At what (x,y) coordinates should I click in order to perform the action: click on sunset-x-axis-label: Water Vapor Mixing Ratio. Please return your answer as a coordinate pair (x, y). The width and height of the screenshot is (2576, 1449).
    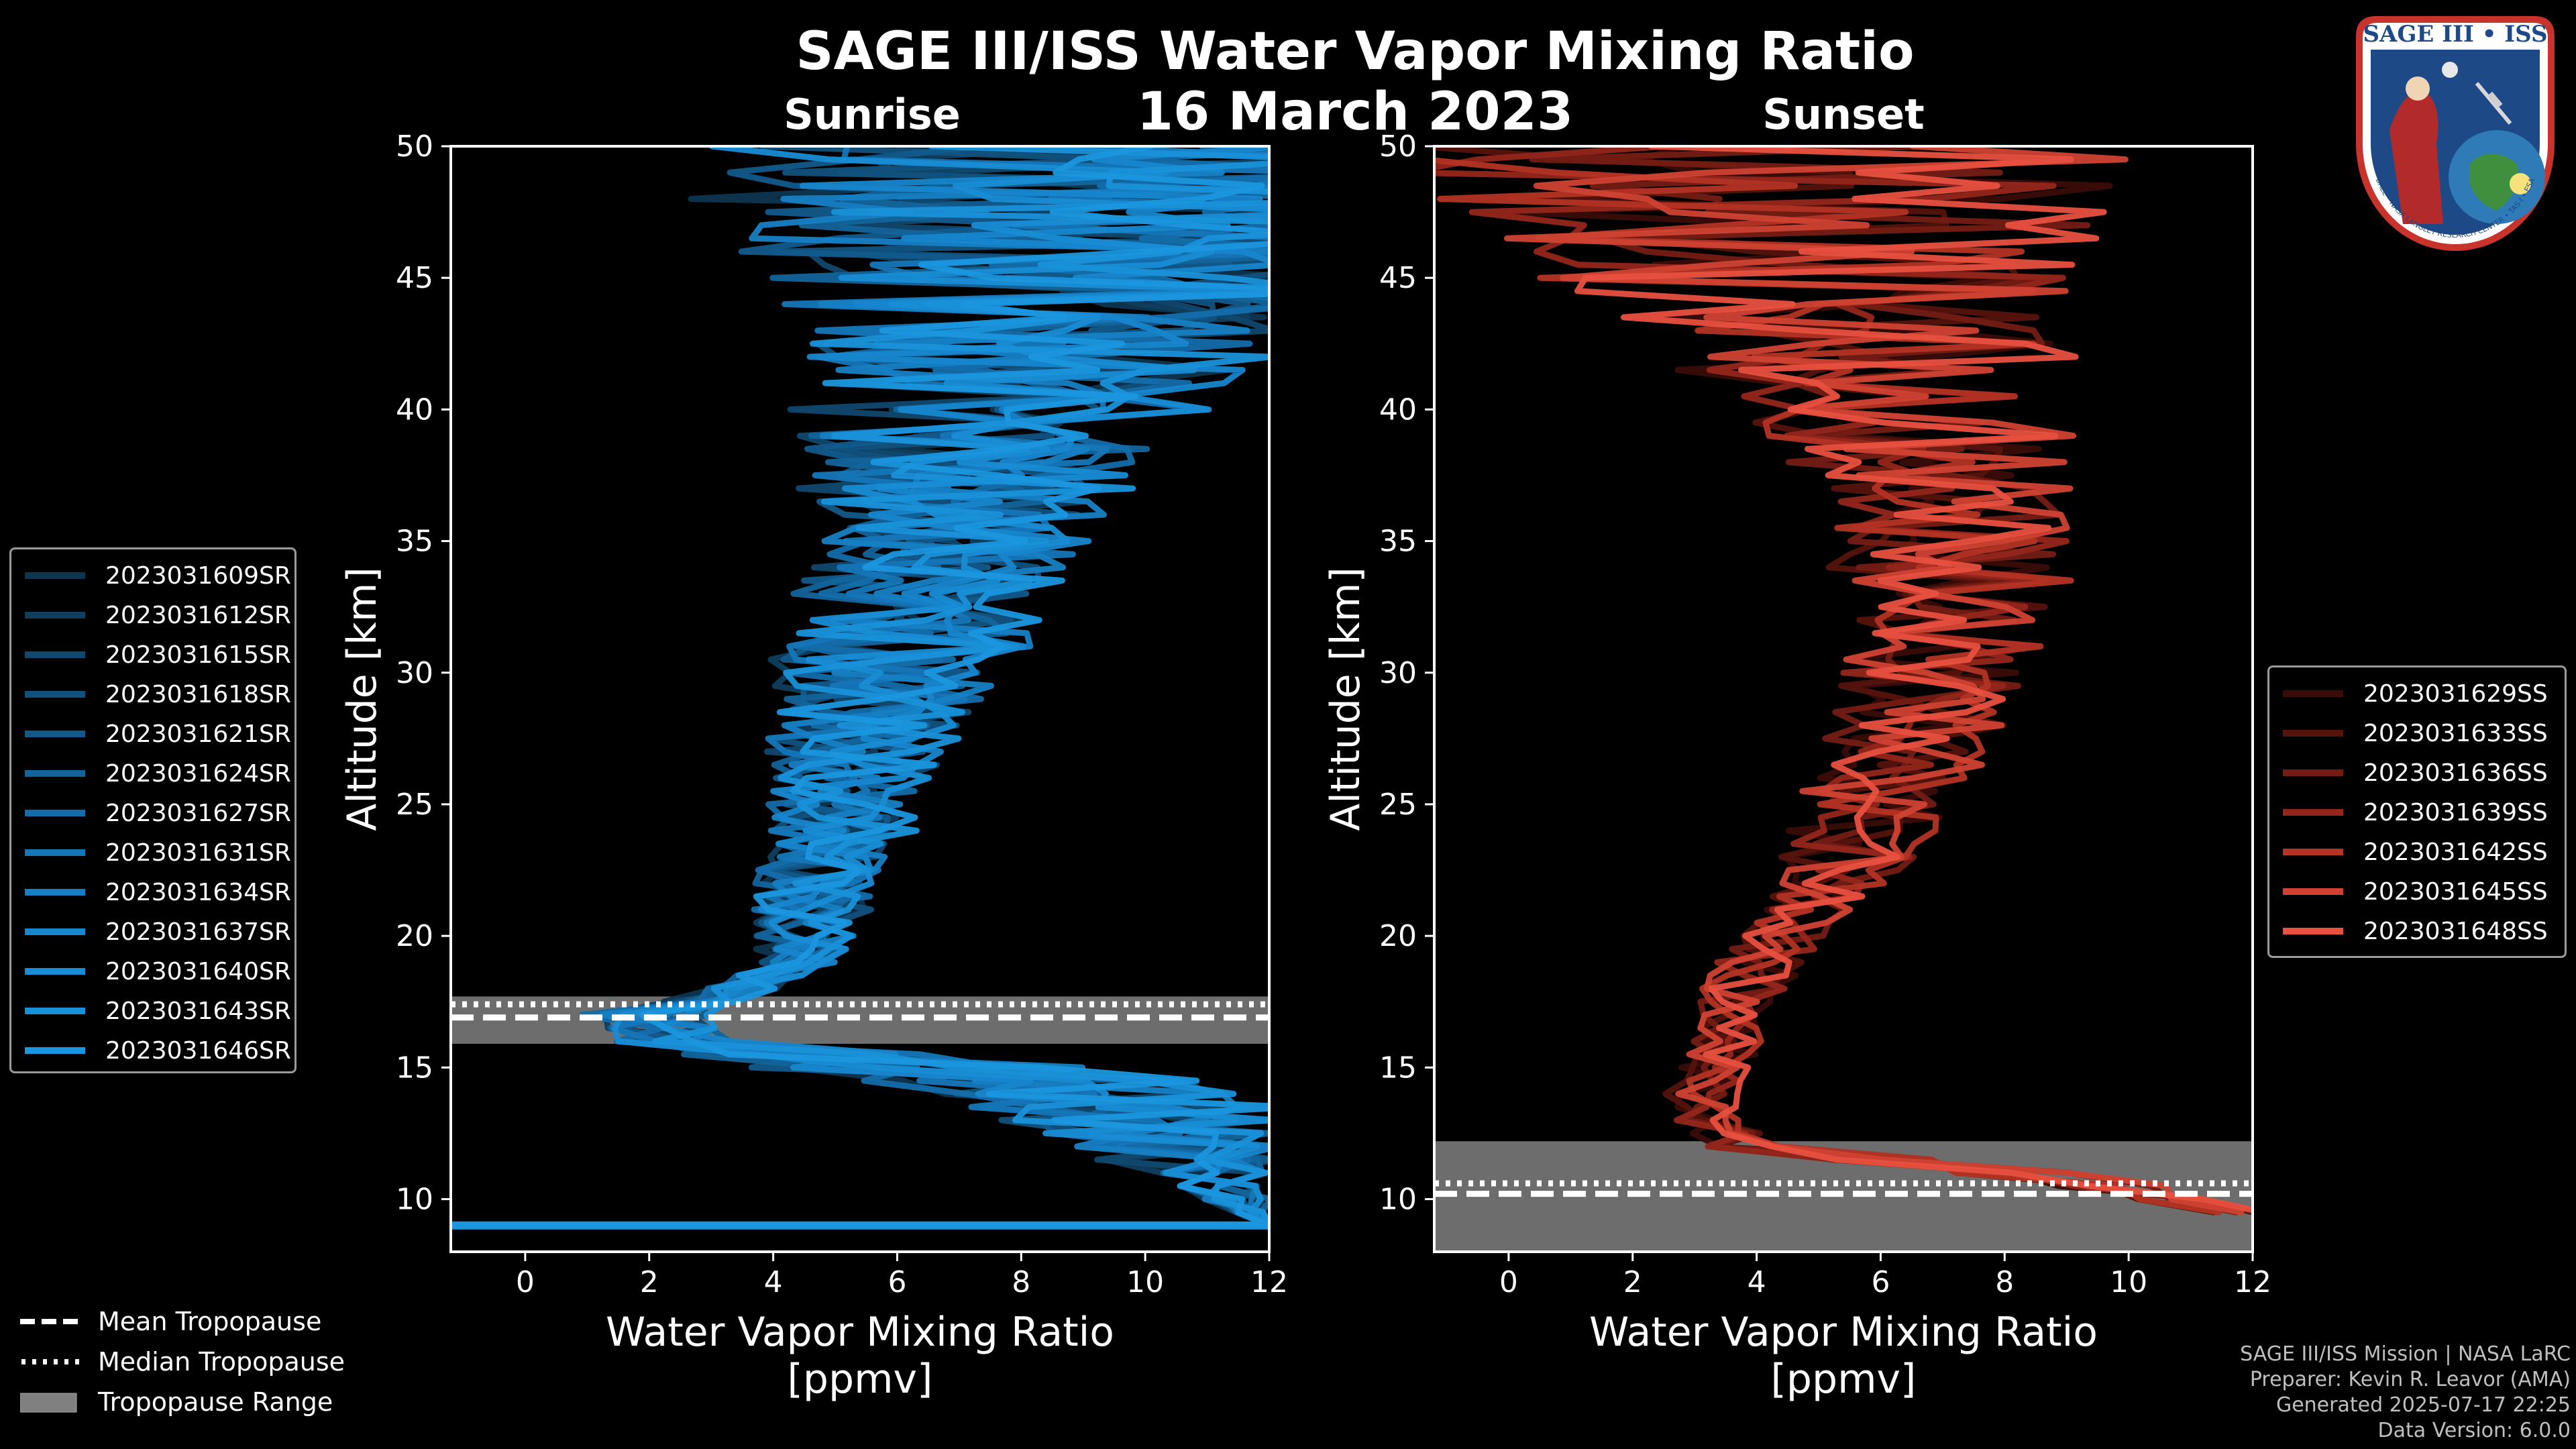
    Looking at the image, I should click on (1843, 1332).